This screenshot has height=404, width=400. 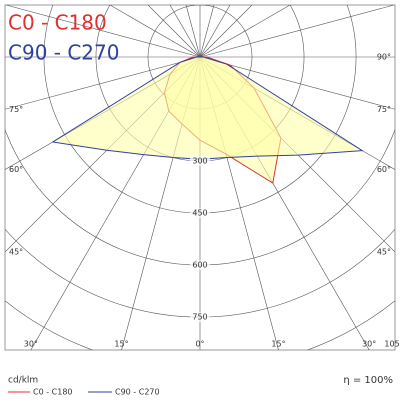 I want to click on angle-tick-label: 0°, so click(x=199, y=344).